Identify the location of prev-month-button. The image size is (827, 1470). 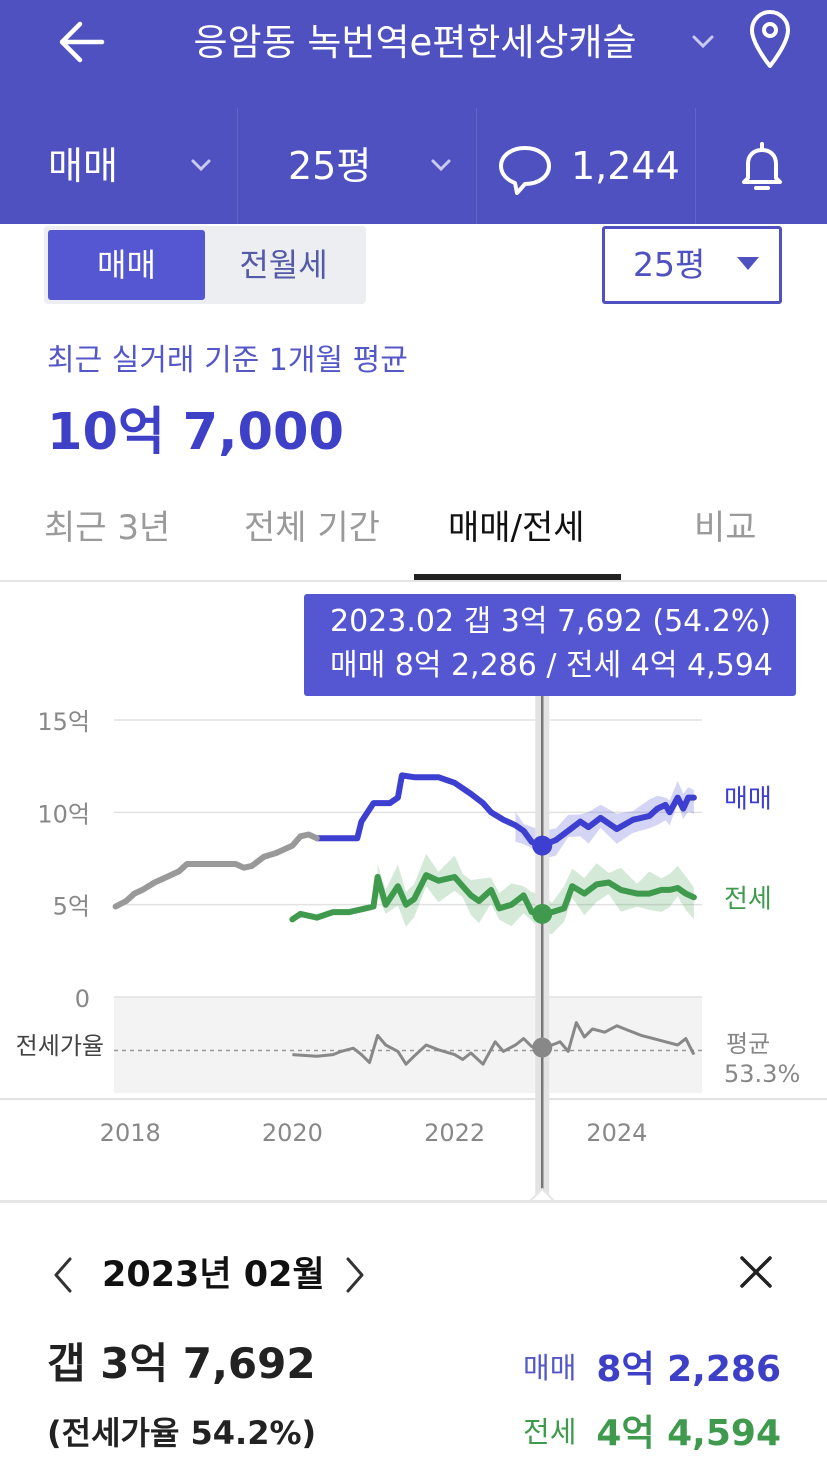
(63, 1275).